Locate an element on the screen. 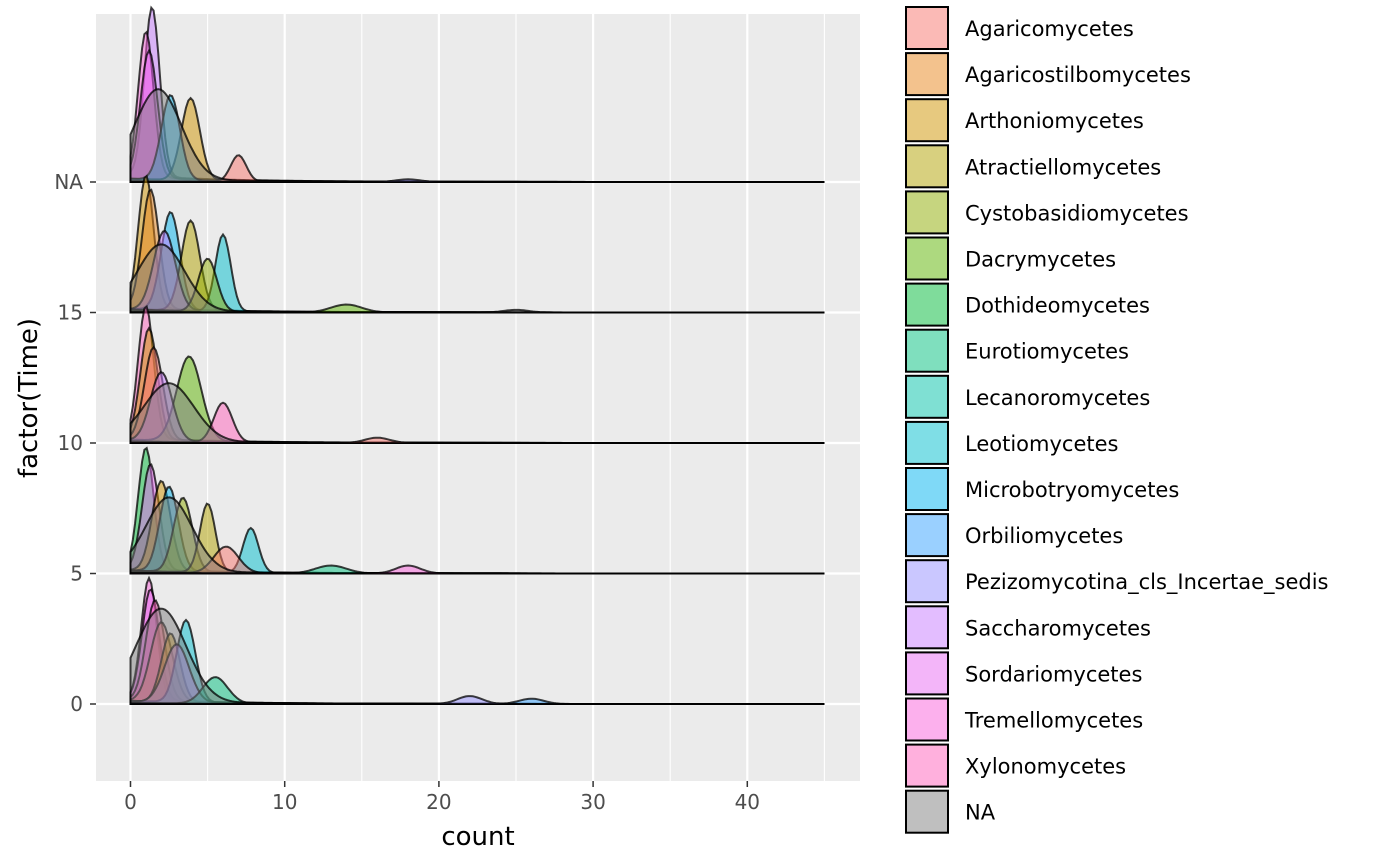  legend-item: Dacrymycetes is located at coordinates (1010, 258).